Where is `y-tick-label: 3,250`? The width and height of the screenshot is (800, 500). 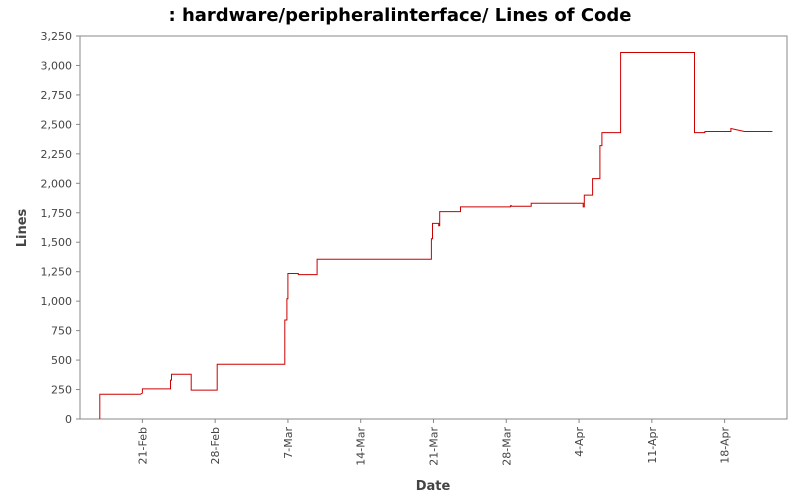
y-tick-label: 3,250 is located at coordinates (57, 36).